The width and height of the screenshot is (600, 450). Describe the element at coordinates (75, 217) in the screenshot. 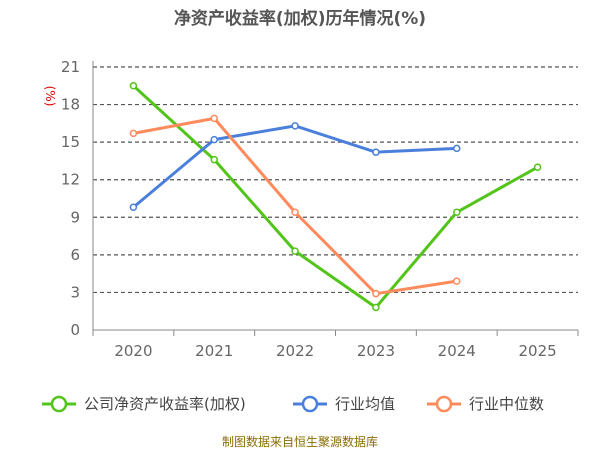

I see `y-tick-label: 9` at that location.